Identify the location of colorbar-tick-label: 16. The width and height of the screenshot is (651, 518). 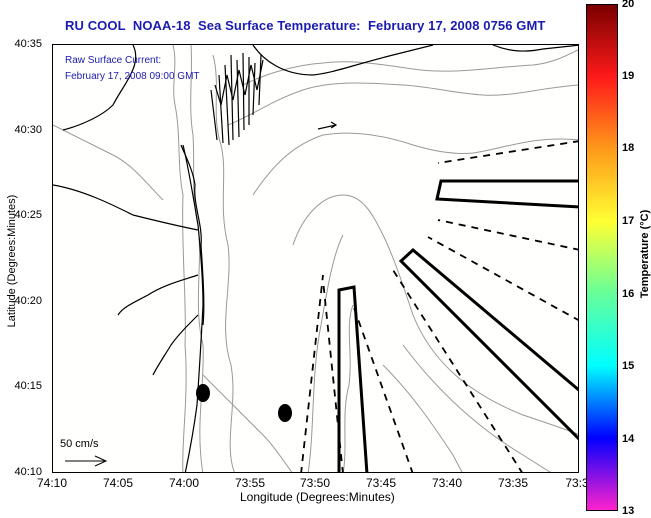
(628, 294).